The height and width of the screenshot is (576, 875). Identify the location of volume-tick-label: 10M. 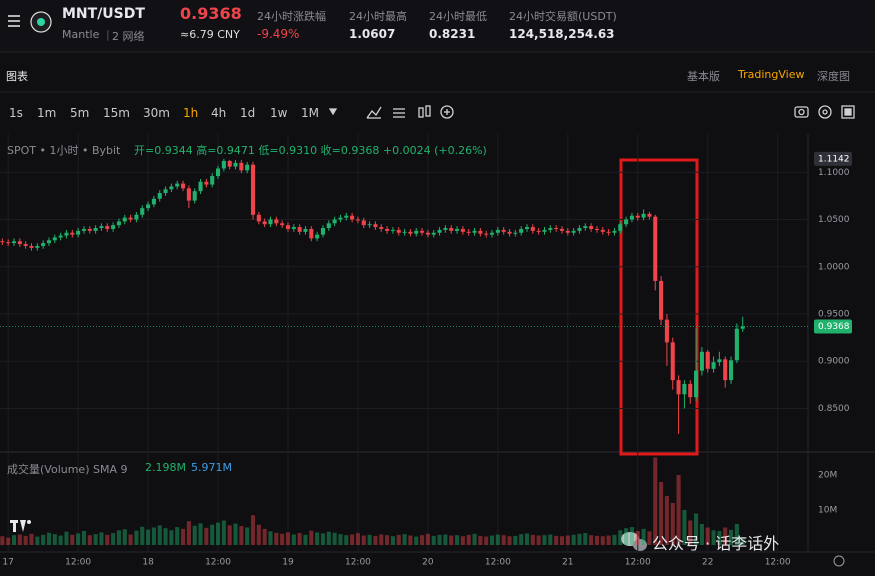
(827, 510).